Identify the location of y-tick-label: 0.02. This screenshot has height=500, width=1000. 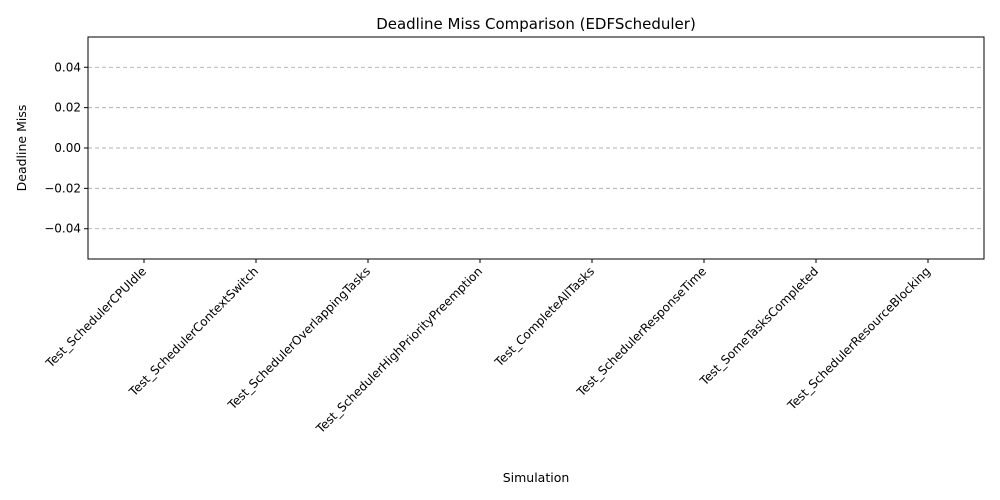
(67, 108).